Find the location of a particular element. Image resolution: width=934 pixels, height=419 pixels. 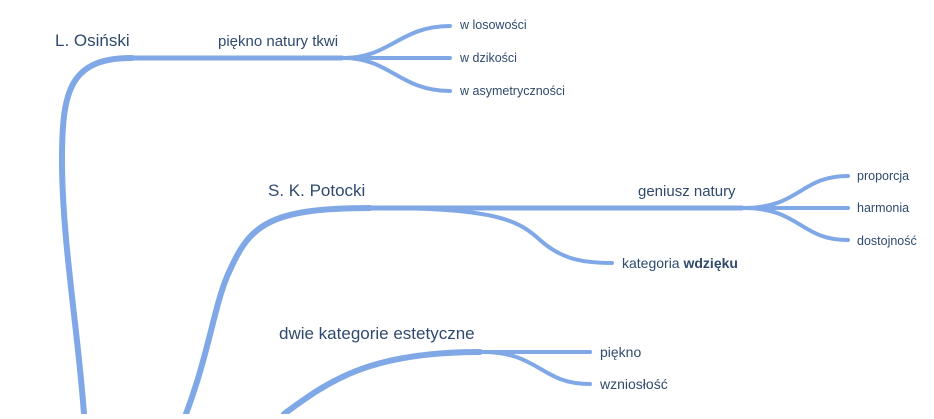

branch-kategoria-wdzieku is located at coordinates (496, 235).